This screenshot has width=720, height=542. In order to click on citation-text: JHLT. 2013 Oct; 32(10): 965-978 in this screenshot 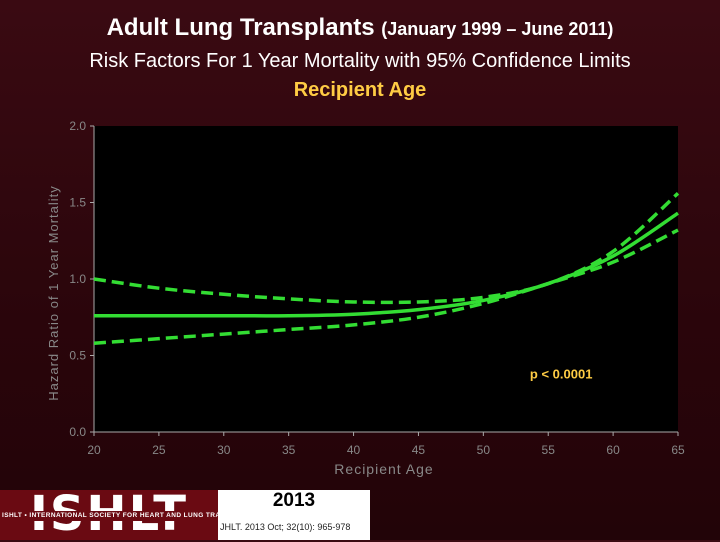, I will do `click(285, 527)`.